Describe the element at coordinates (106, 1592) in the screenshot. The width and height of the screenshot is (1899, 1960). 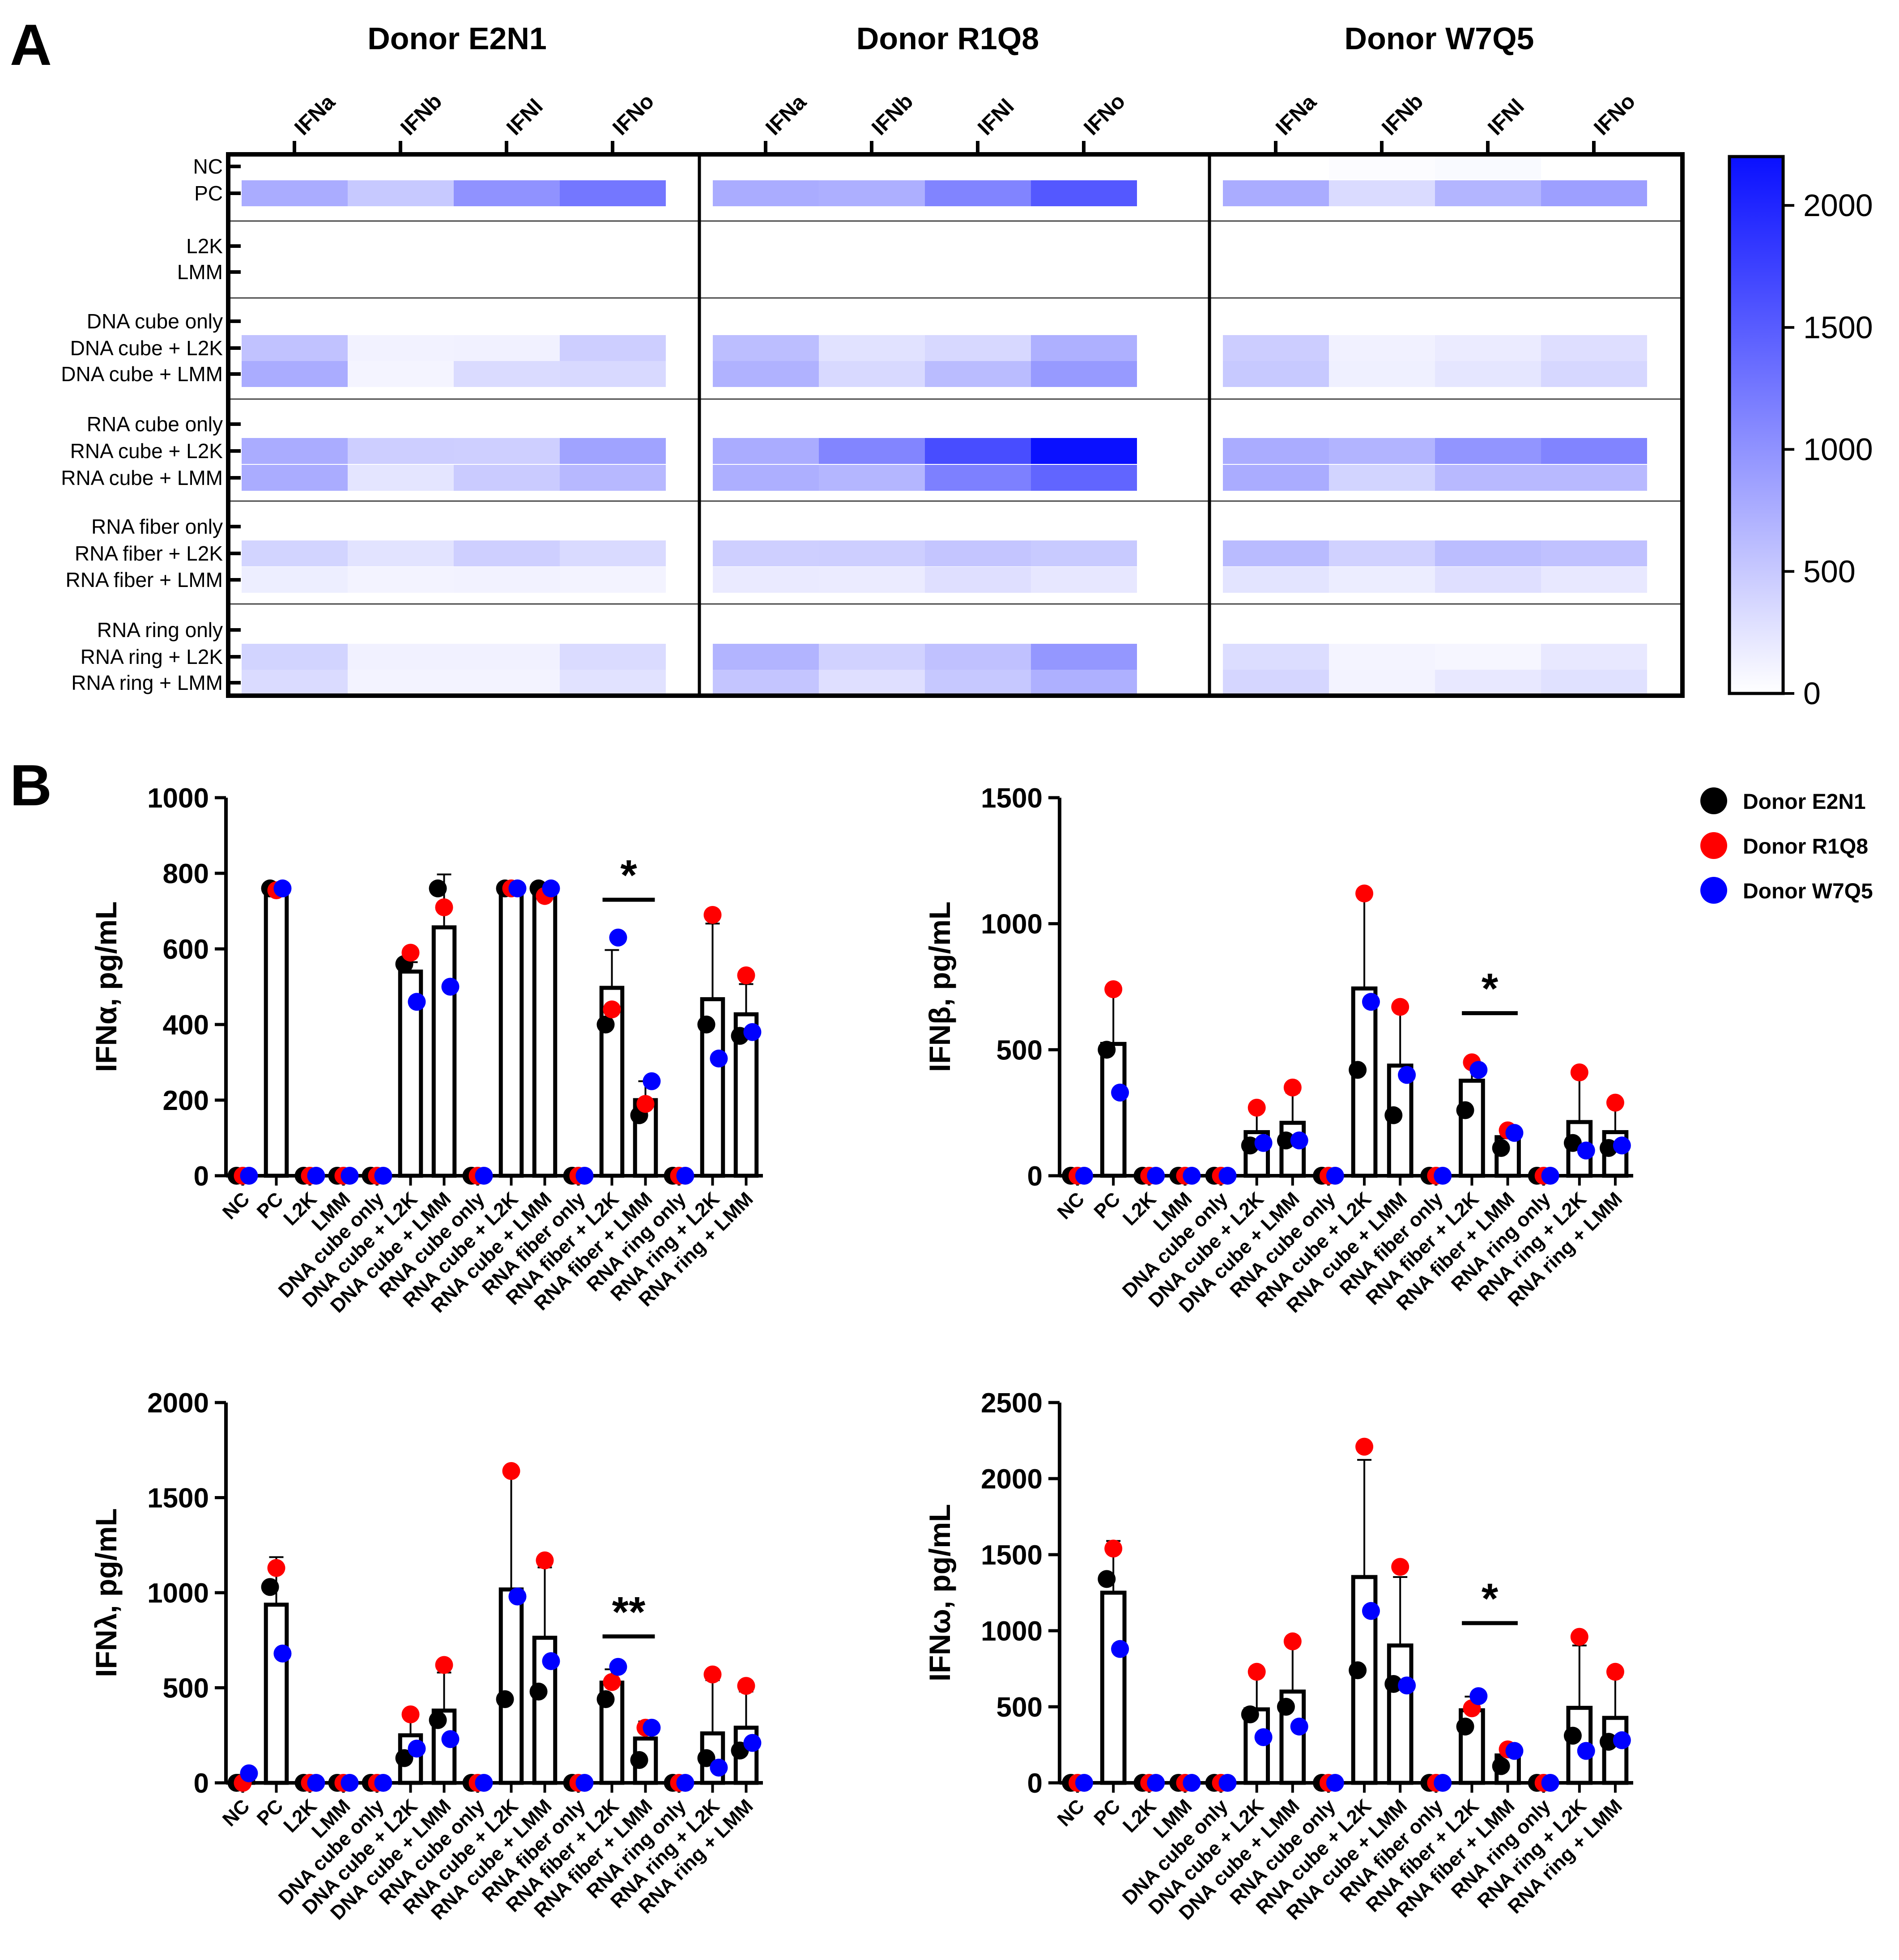
I see `y-axis-label-ifn-lambda: IFNλ, pg/mL` at that location.